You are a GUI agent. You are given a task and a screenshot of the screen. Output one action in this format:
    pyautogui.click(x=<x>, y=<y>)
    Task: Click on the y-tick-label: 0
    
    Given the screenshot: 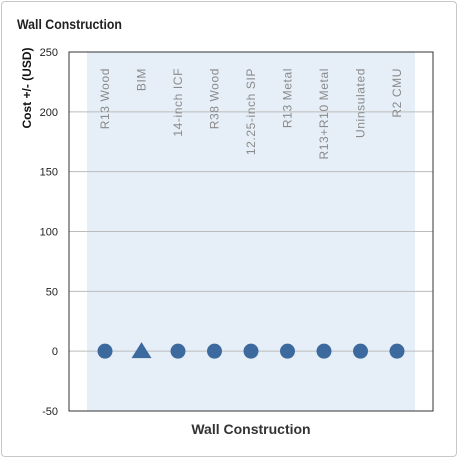 What is the action you would take?
    pyautogui.click(x=55, y=352)
    